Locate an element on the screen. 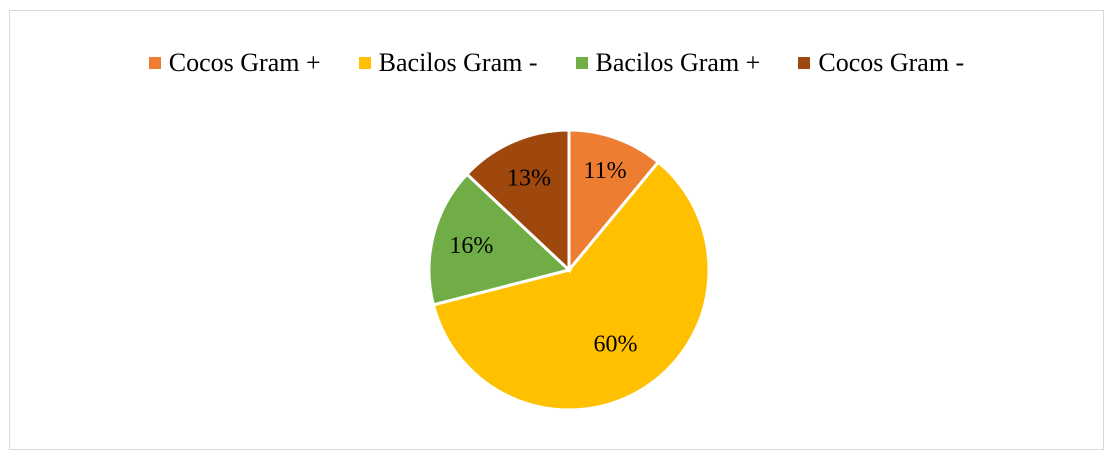  legend-label: Bacilos Gram + is located at coordinates (678, 62).